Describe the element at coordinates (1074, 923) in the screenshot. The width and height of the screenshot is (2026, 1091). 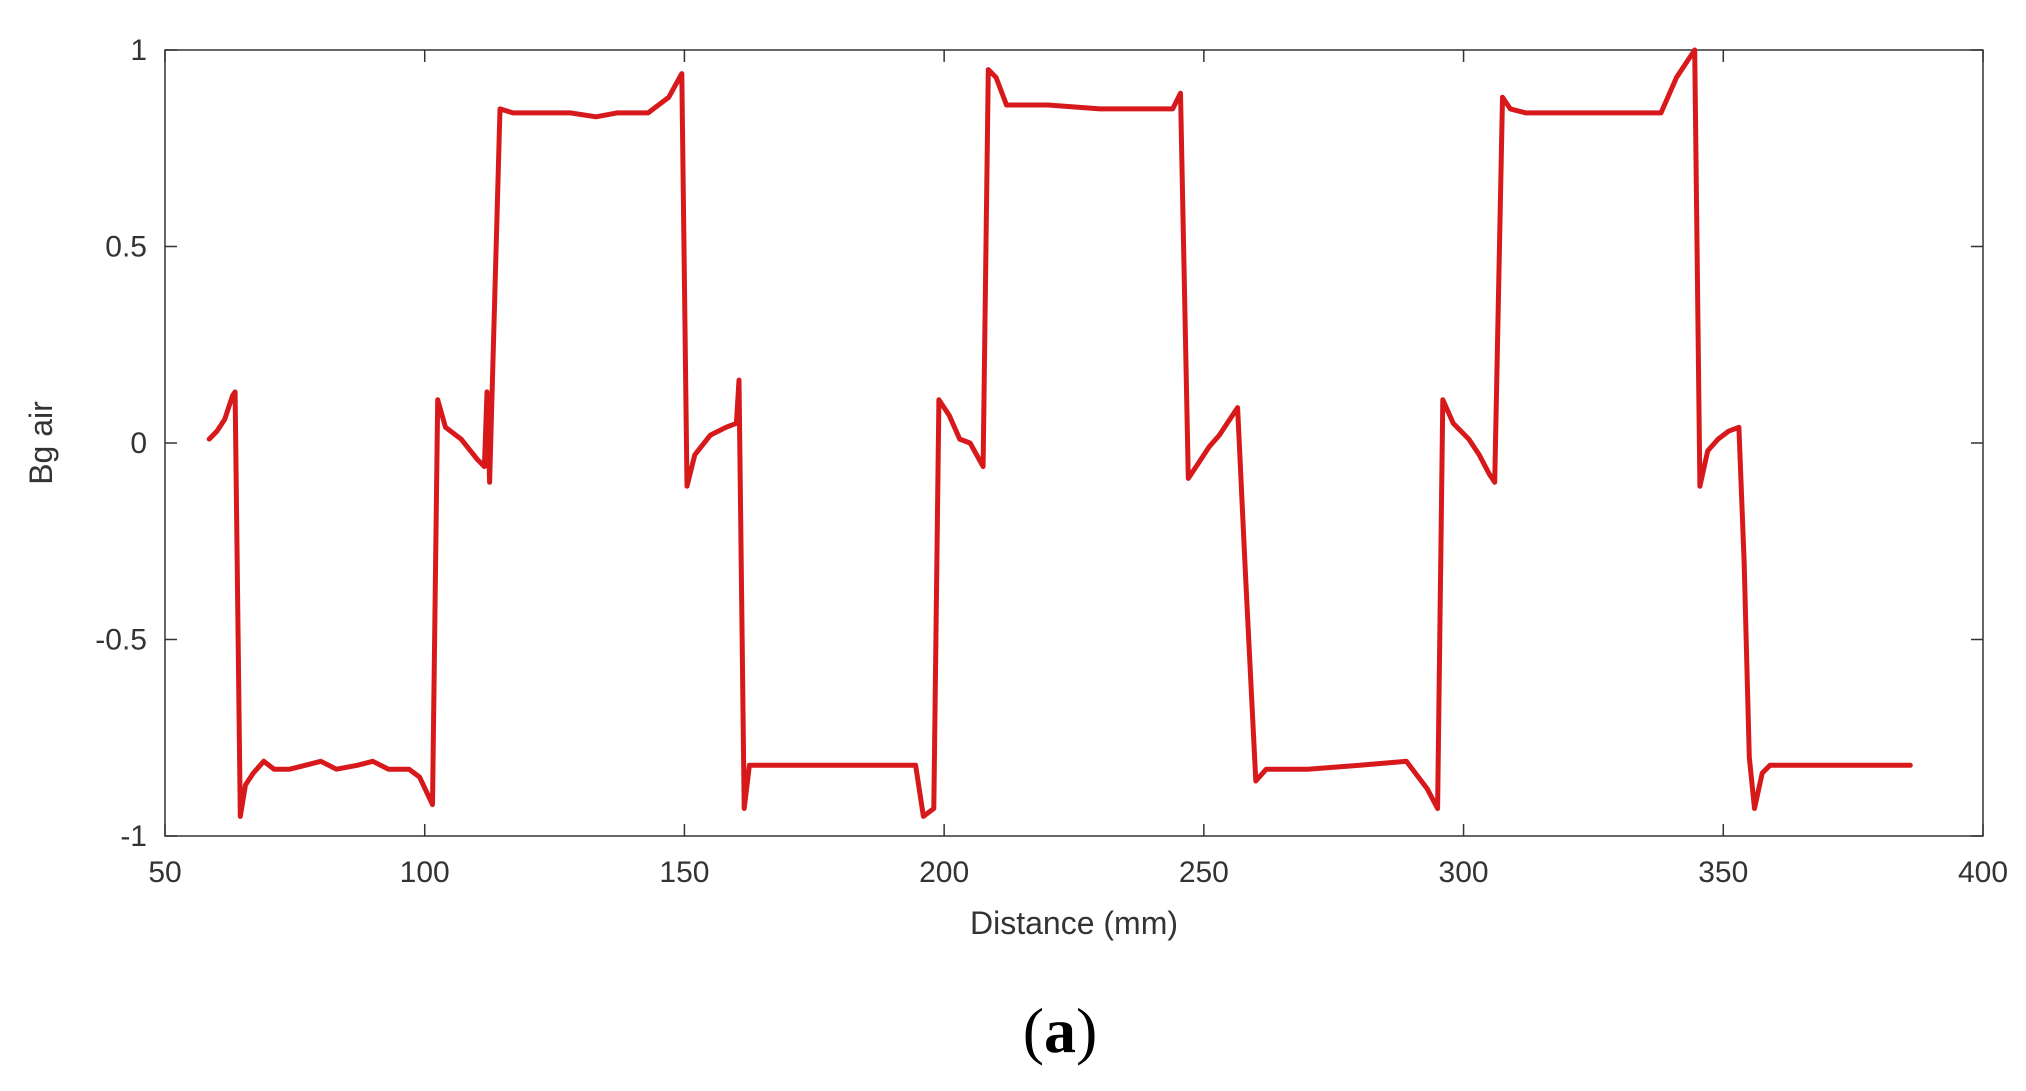
I see `x-axis-label: Distance (mm)` at that location.